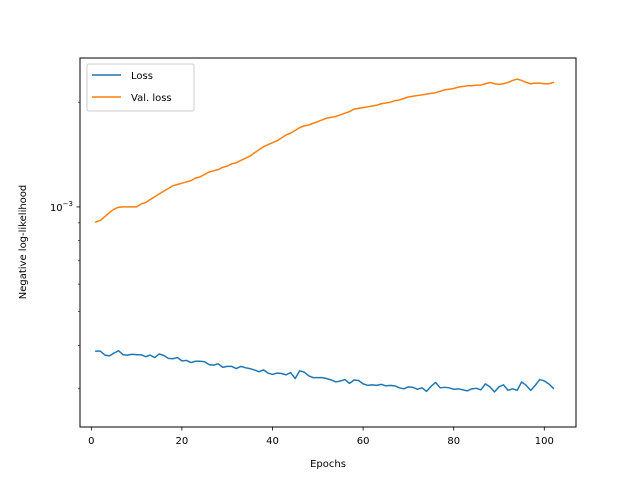 Image resolution: width=640 pixels, height=480 pixels. I want to click on y-axis: 10−3, so click(65, 245).